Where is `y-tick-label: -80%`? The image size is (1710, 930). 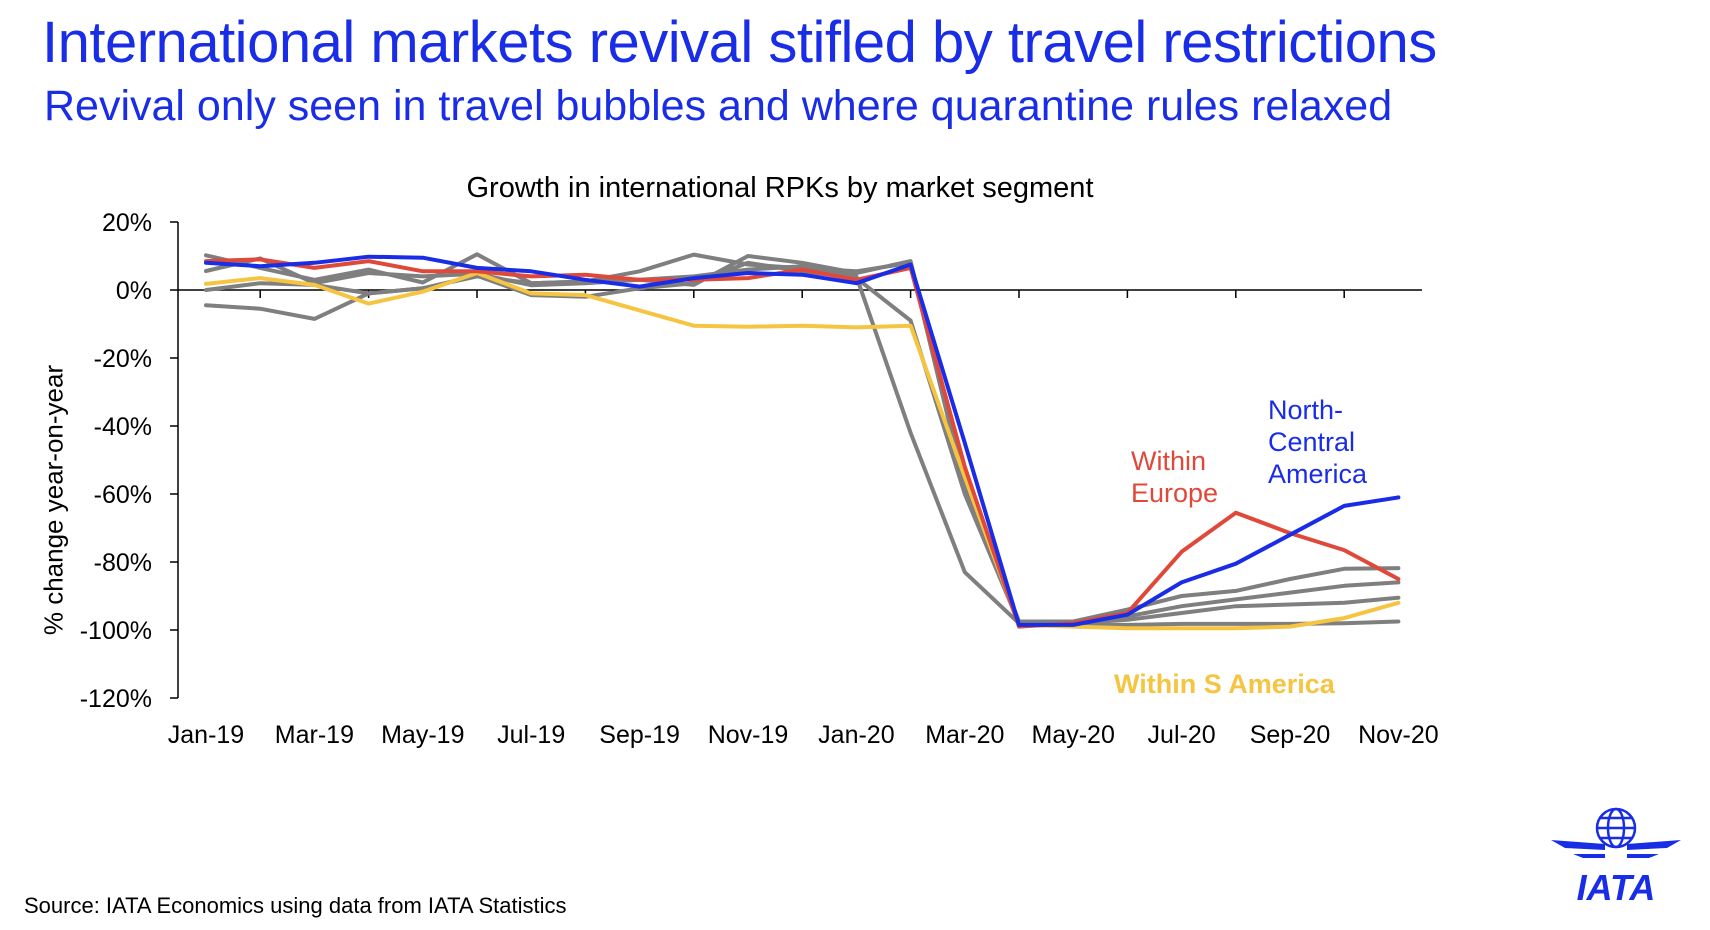 y-tick-label: -80% is located at coordinates (123, 563).